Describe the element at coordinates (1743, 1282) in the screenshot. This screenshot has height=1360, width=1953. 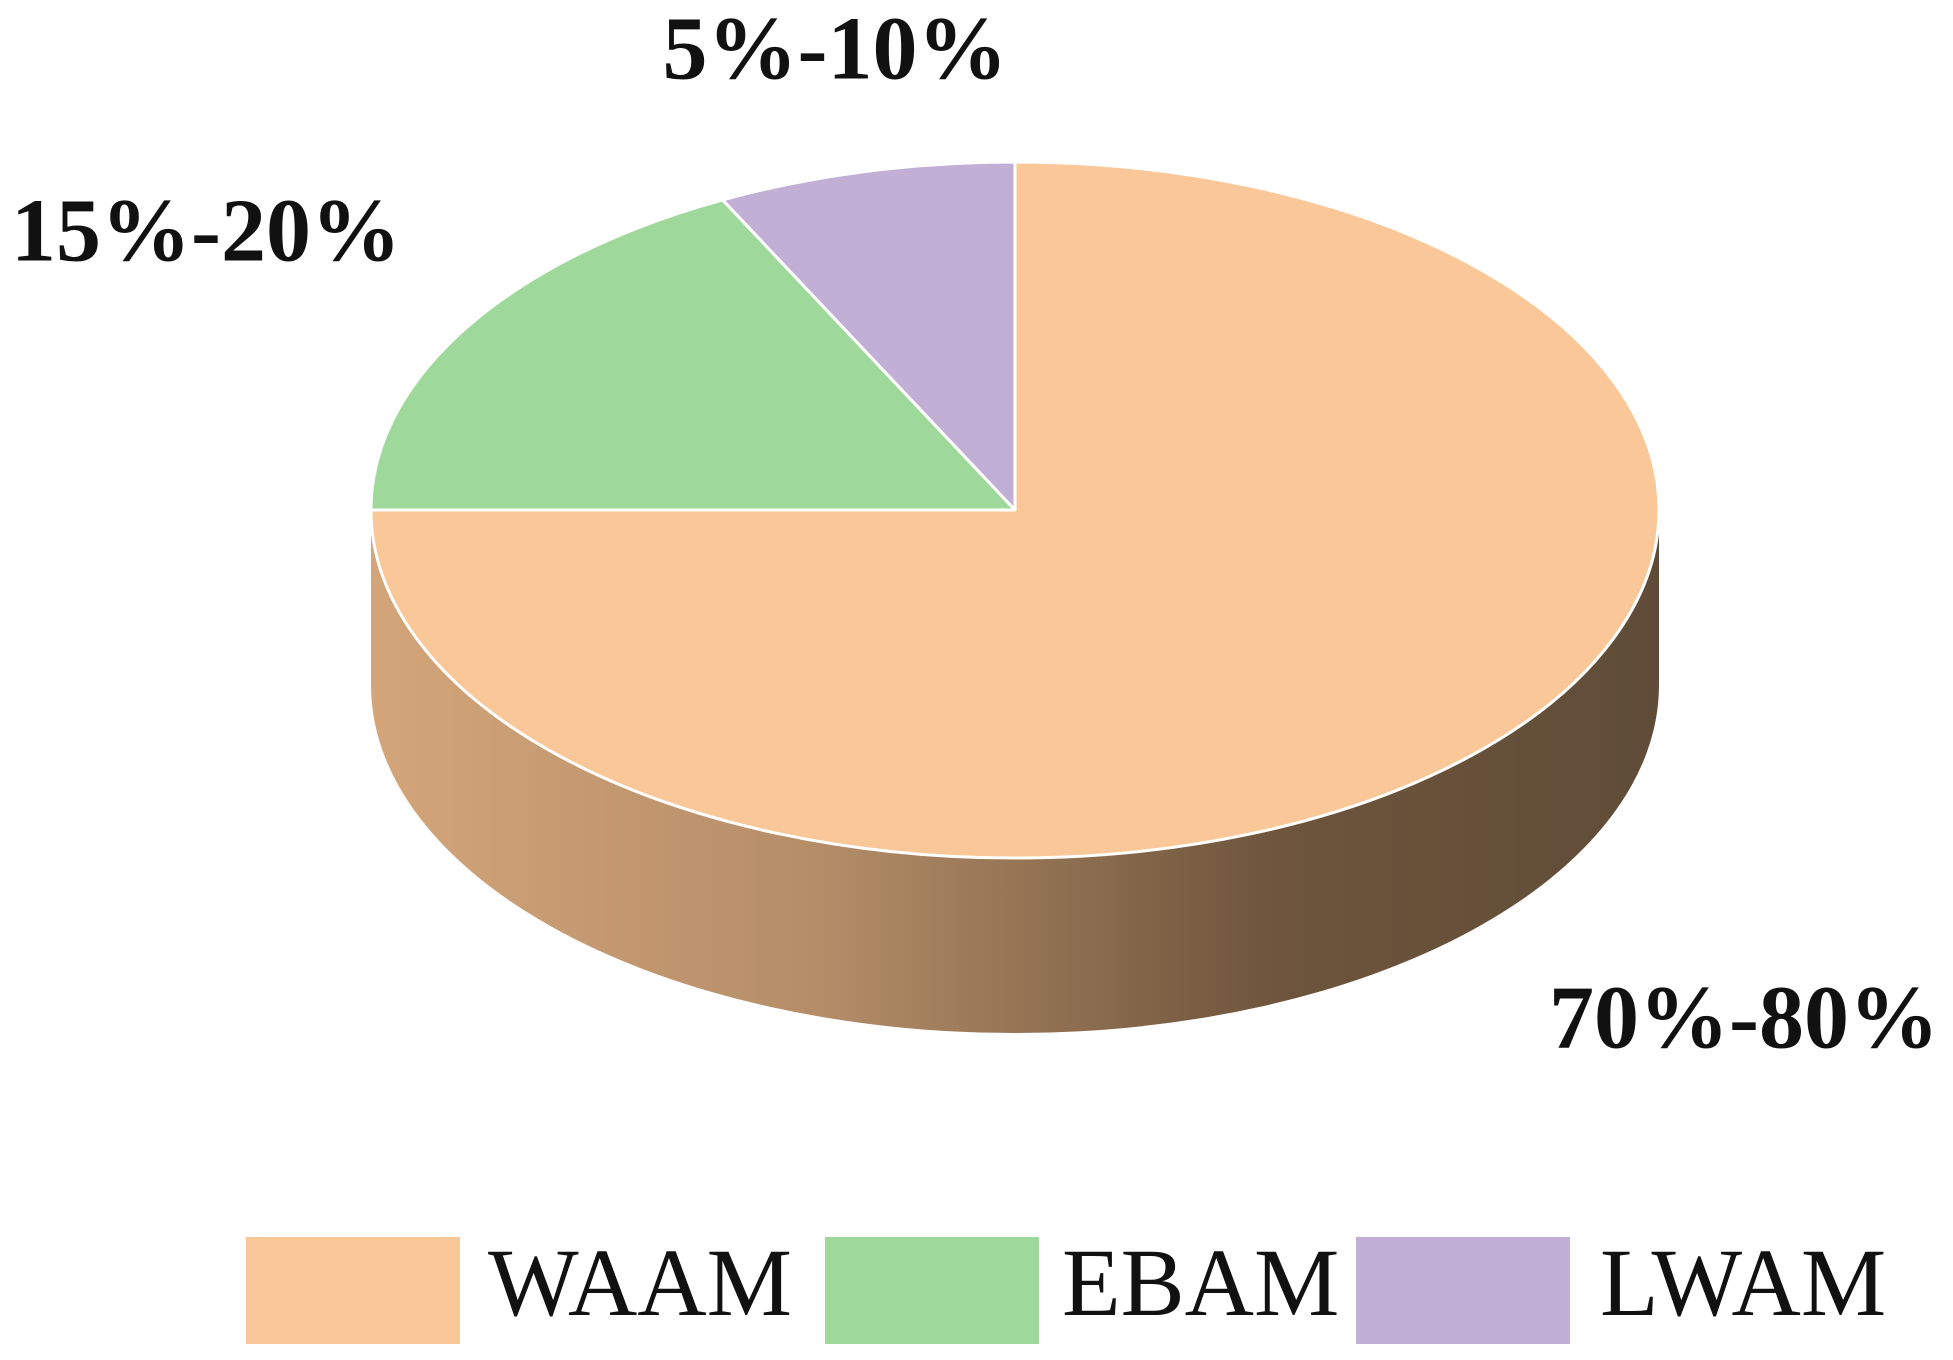
I see `legend-label: LWAM` at that location.